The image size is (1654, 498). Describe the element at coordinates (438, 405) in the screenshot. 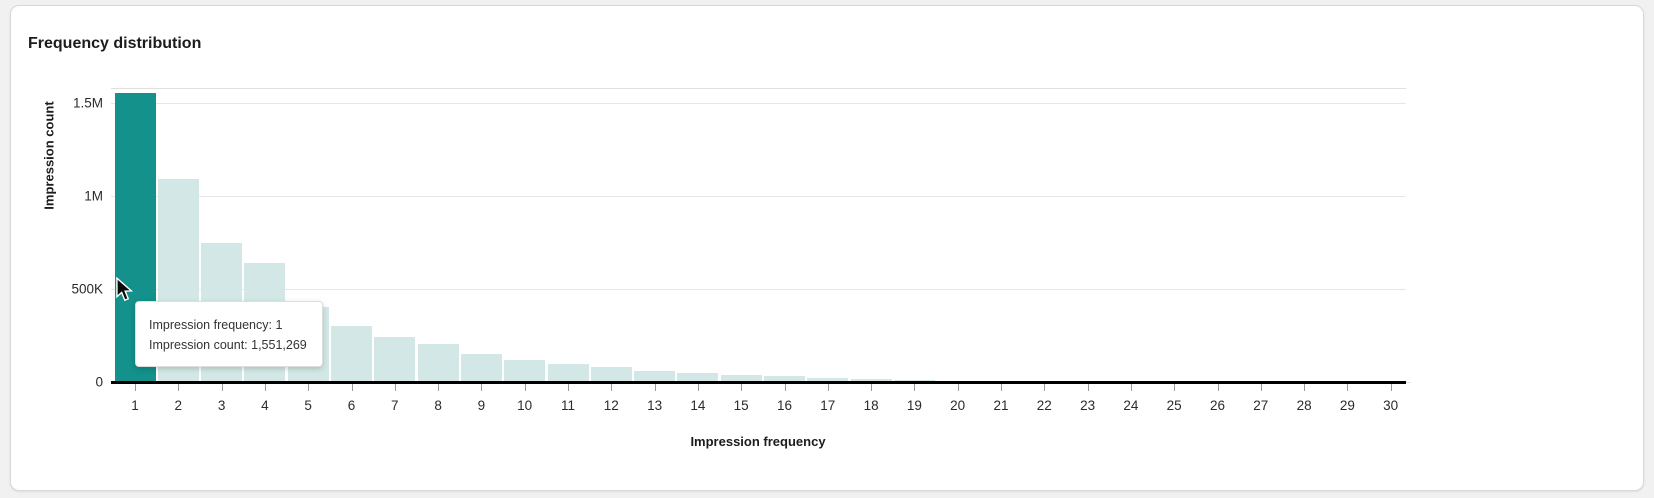

I see `x-tick-label: 8` at that location.